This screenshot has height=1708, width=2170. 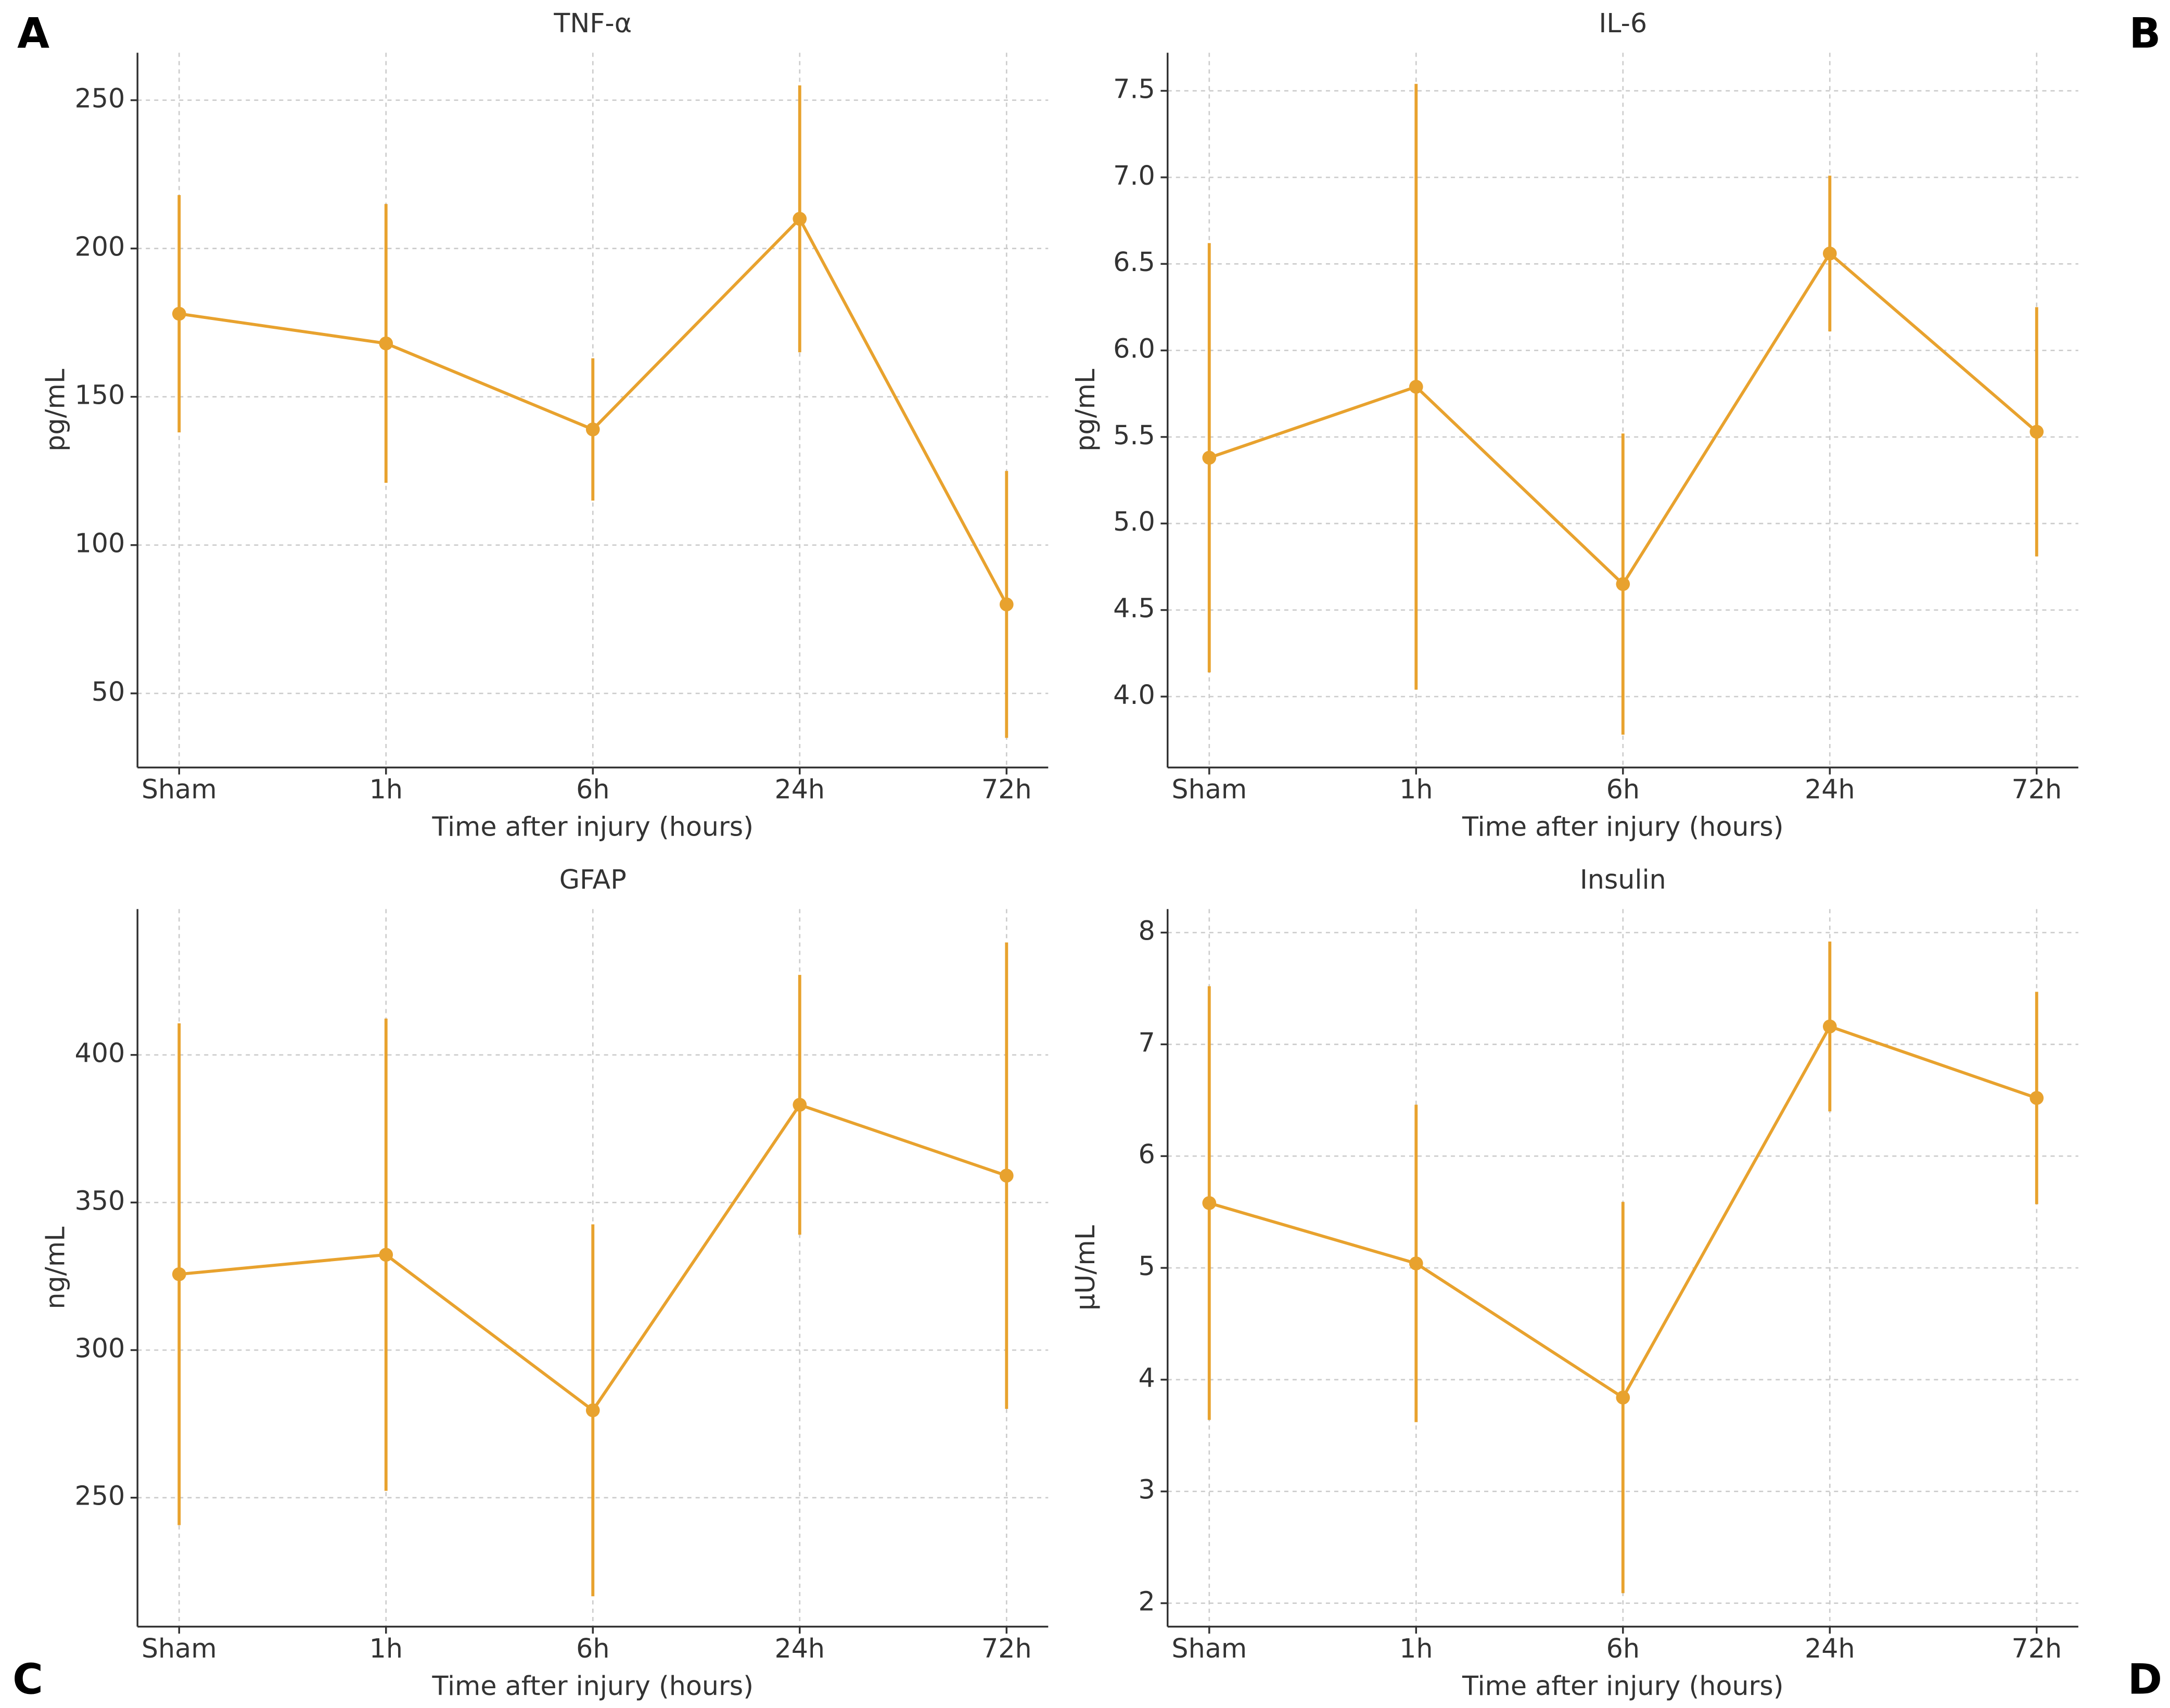 What do you see at coordinates (55, 1268) in the screenshot?
I see `y-axis-label: ng/mL` at bounding box center [55, 1268].